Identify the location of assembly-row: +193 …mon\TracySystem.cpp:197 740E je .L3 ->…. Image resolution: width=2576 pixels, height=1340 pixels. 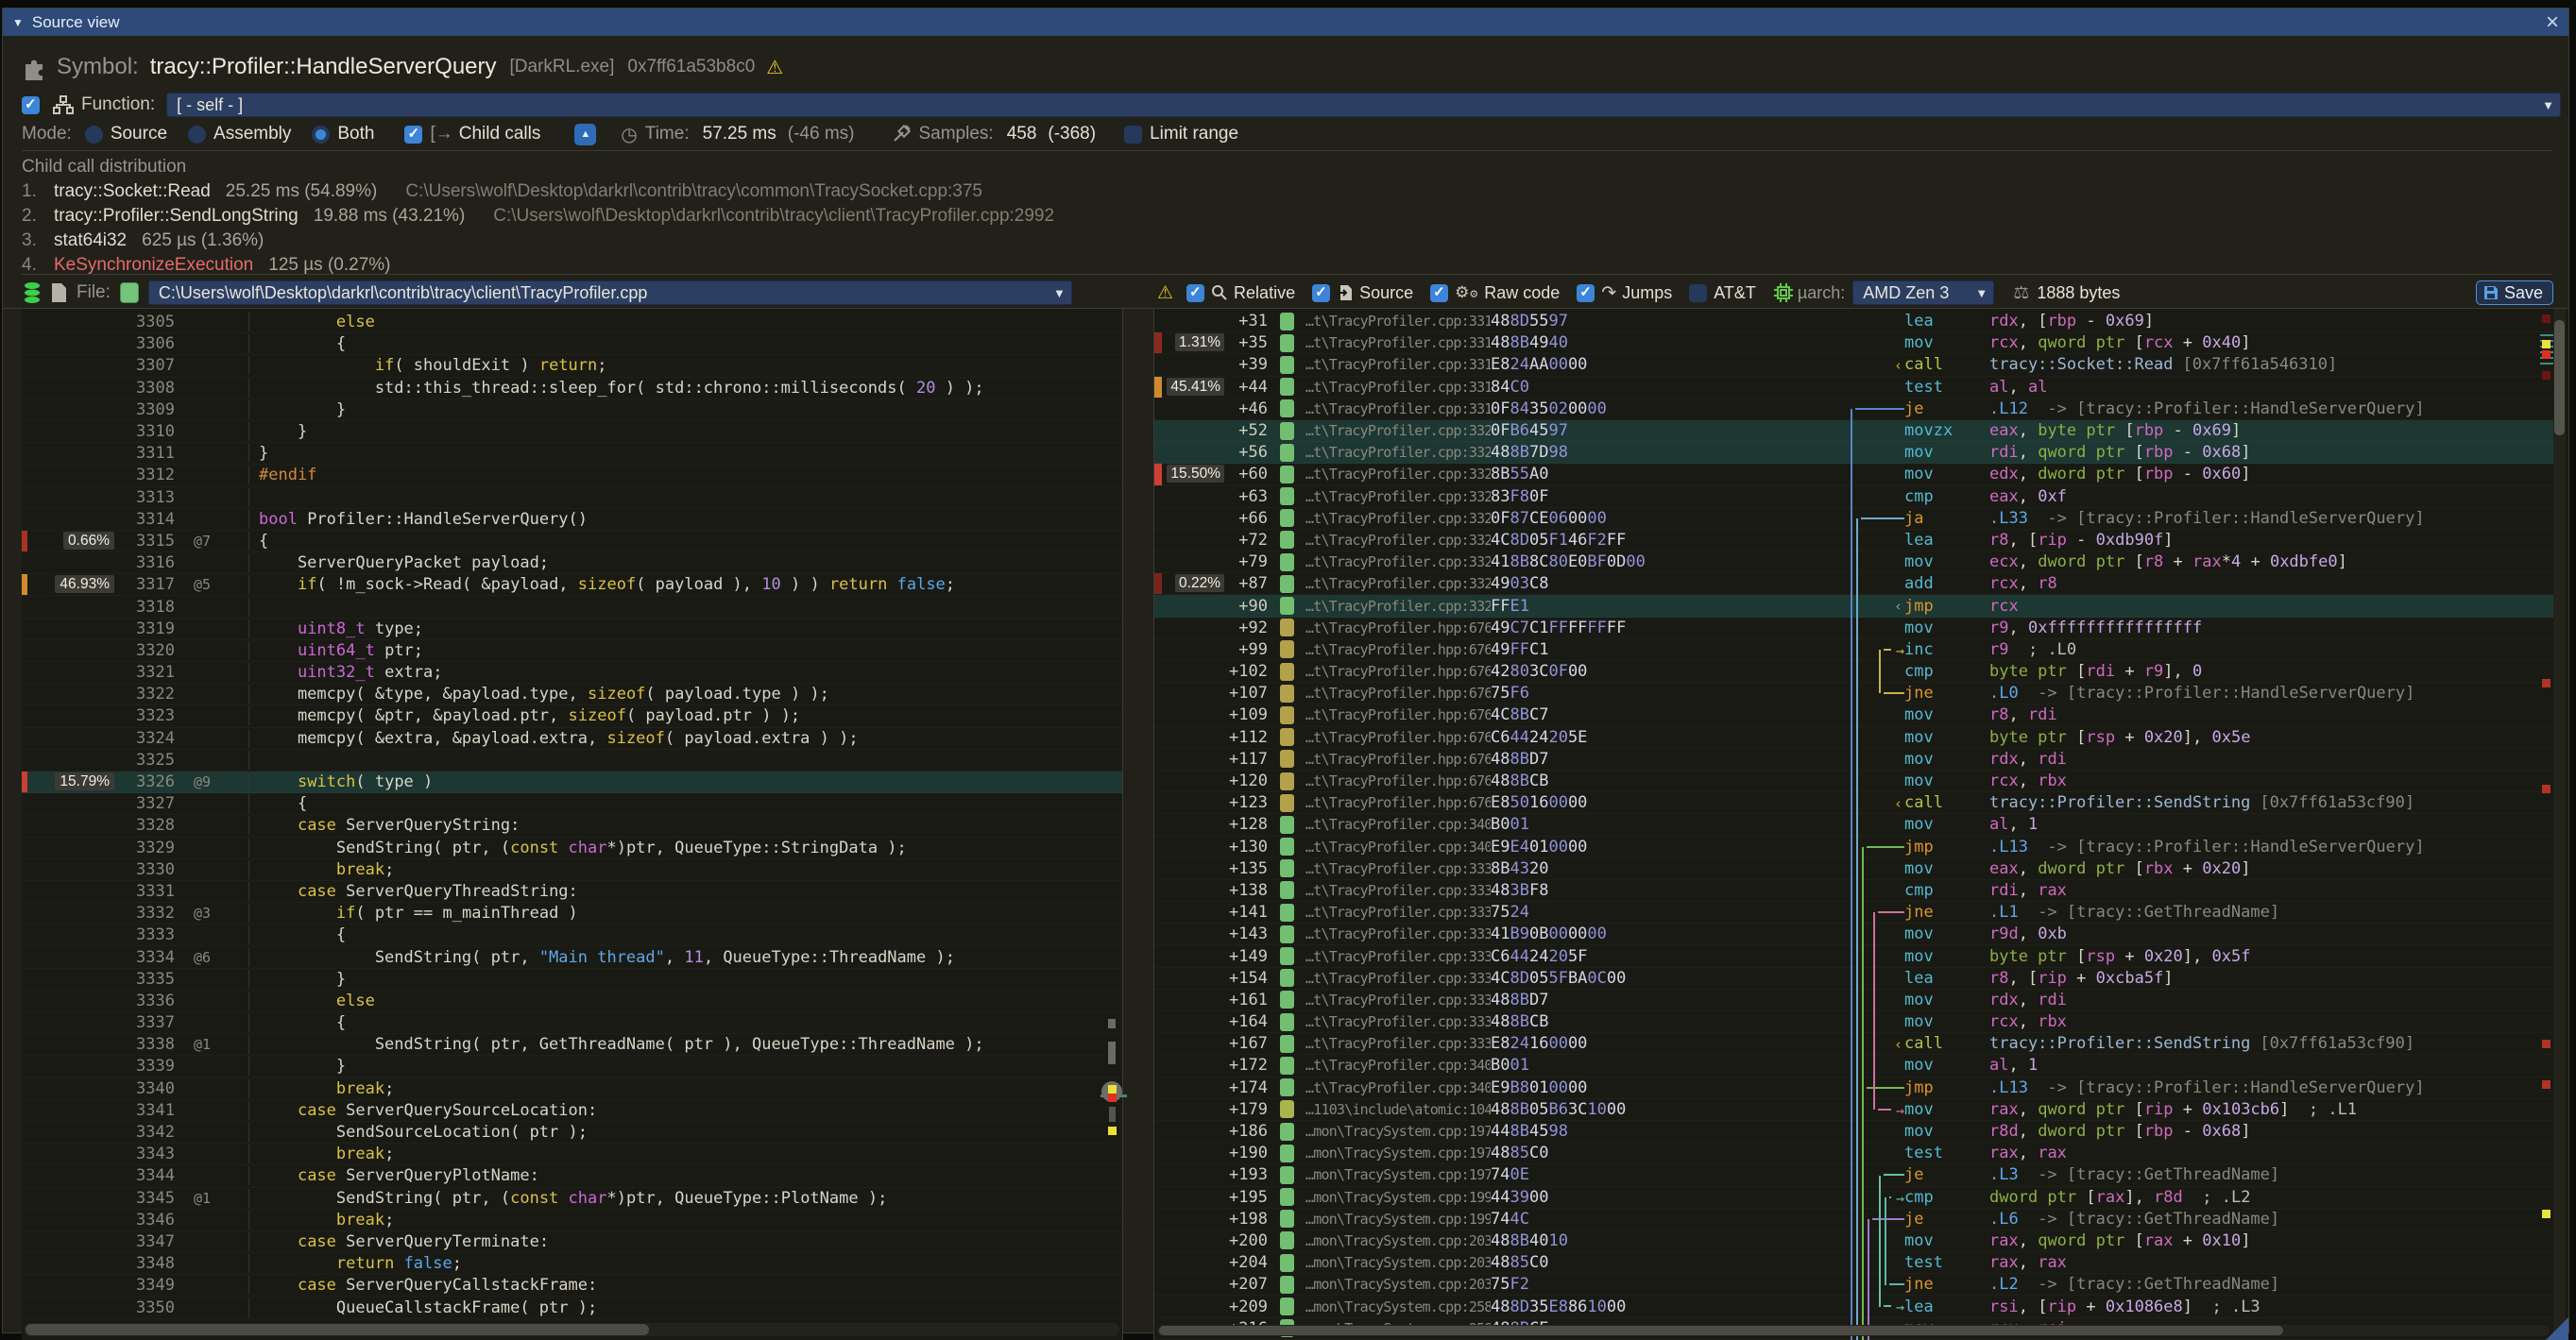
(1854, 1175).